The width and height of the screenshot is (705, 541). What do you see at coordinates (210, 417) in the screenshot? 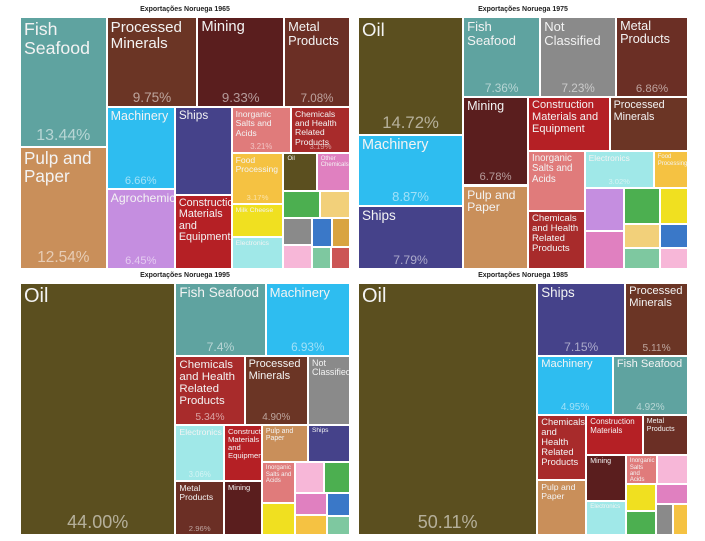
I see `tile-value: 5.34%` at bounding box center [210, 417].